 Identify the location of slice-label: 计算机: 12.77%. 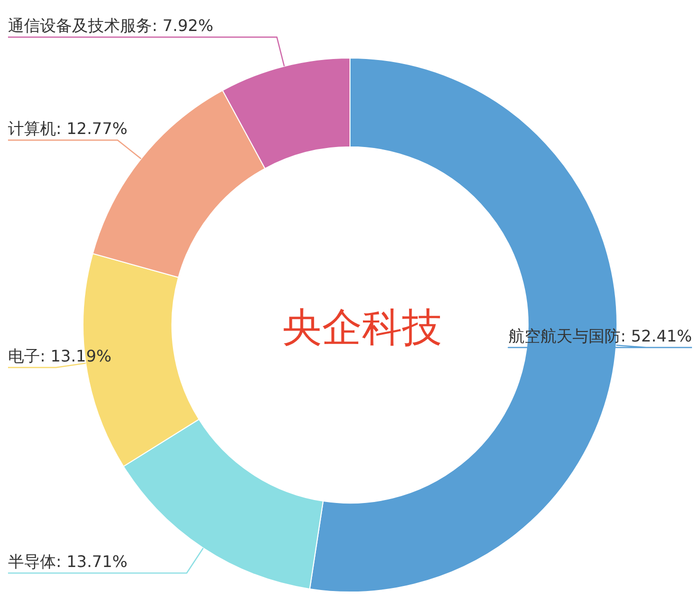
(68, 128).